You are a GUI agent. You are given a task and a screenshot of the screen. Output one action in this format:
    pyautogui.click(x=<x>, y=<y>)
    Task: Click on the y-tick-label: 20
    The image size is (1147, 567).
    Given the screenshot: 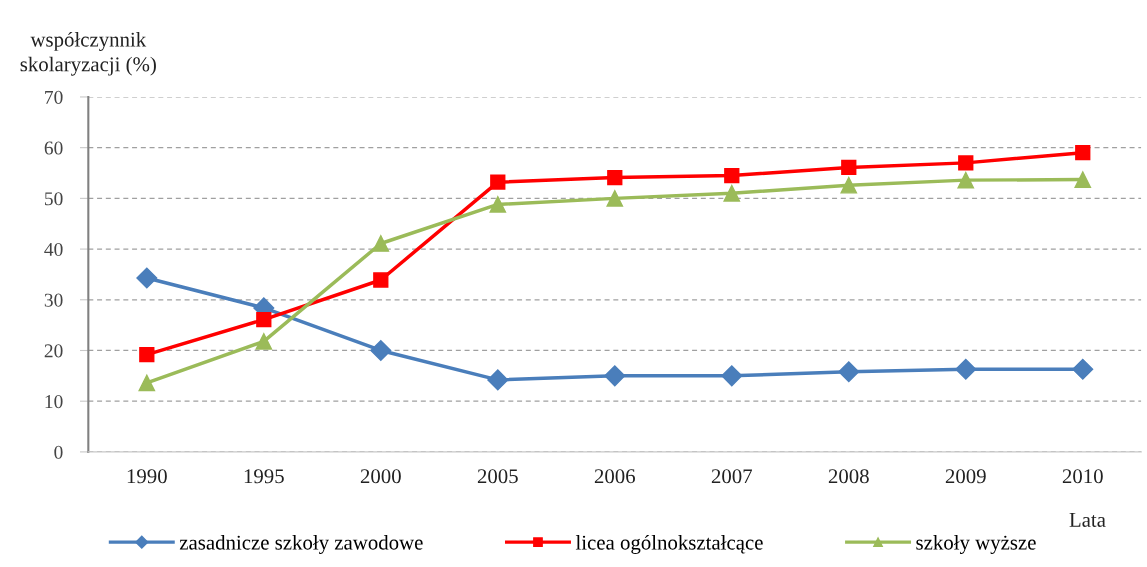 What is the action you would take?
    pyautogui.click(x=53, y=351)
    